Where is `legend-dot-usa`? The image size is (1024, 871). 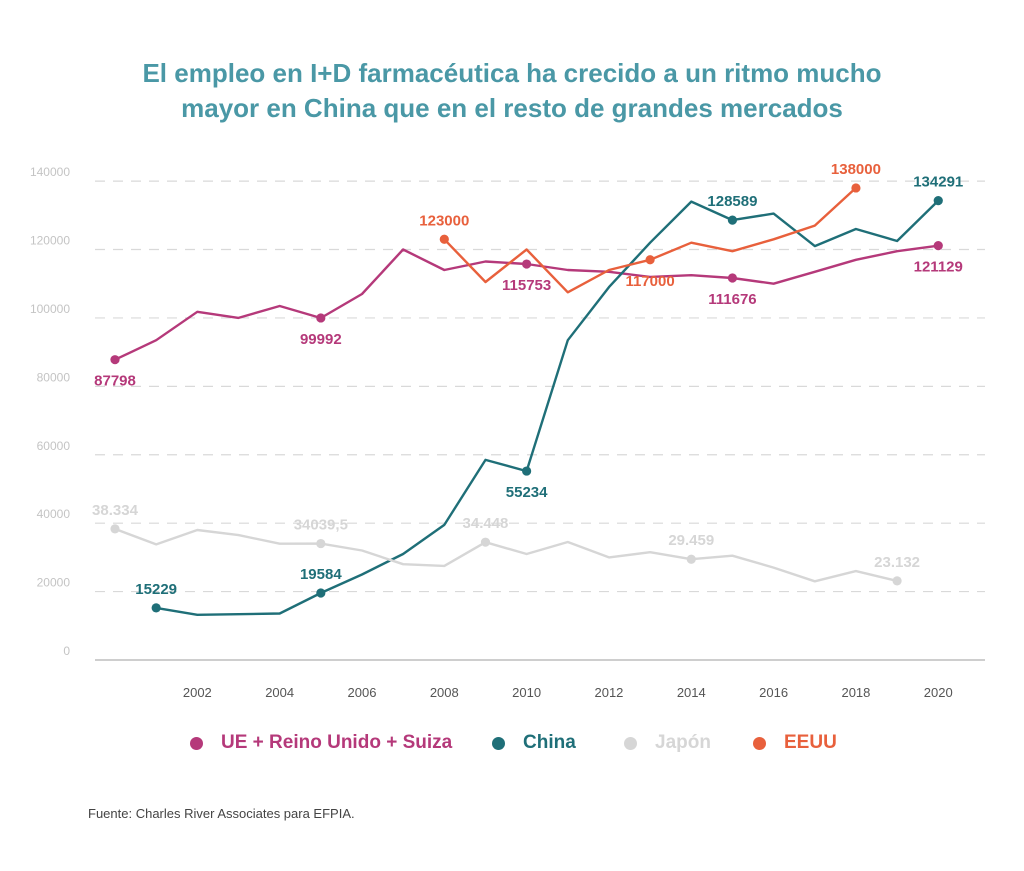
legend-dot-usa is located at coordinates (759, 743).